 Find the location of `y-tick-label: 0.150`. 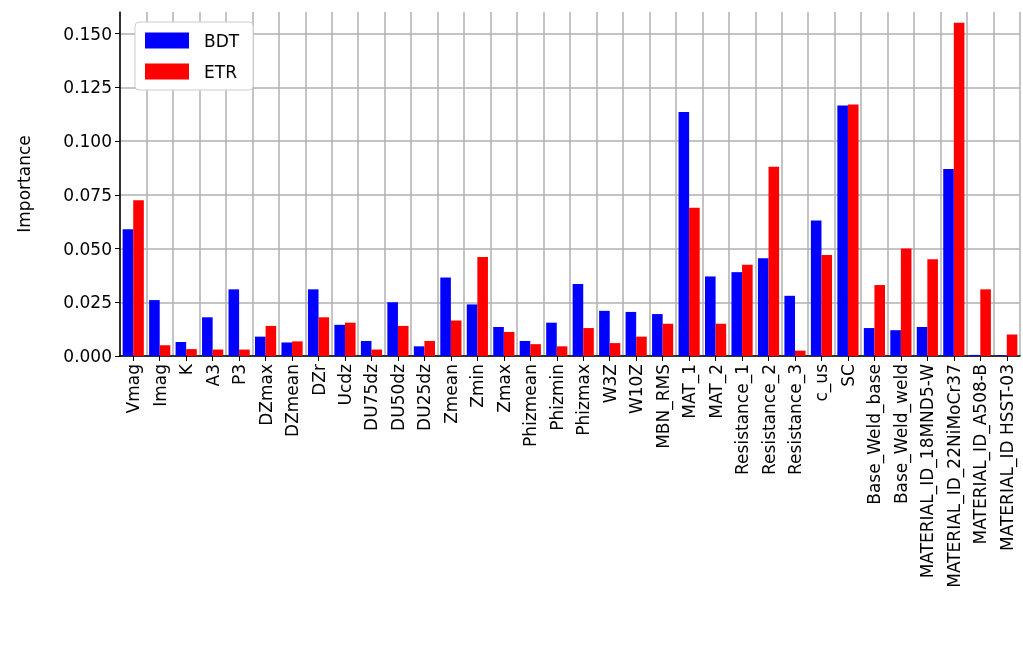

y-tick-label: 0.150 is located at coordinates (87, 33).